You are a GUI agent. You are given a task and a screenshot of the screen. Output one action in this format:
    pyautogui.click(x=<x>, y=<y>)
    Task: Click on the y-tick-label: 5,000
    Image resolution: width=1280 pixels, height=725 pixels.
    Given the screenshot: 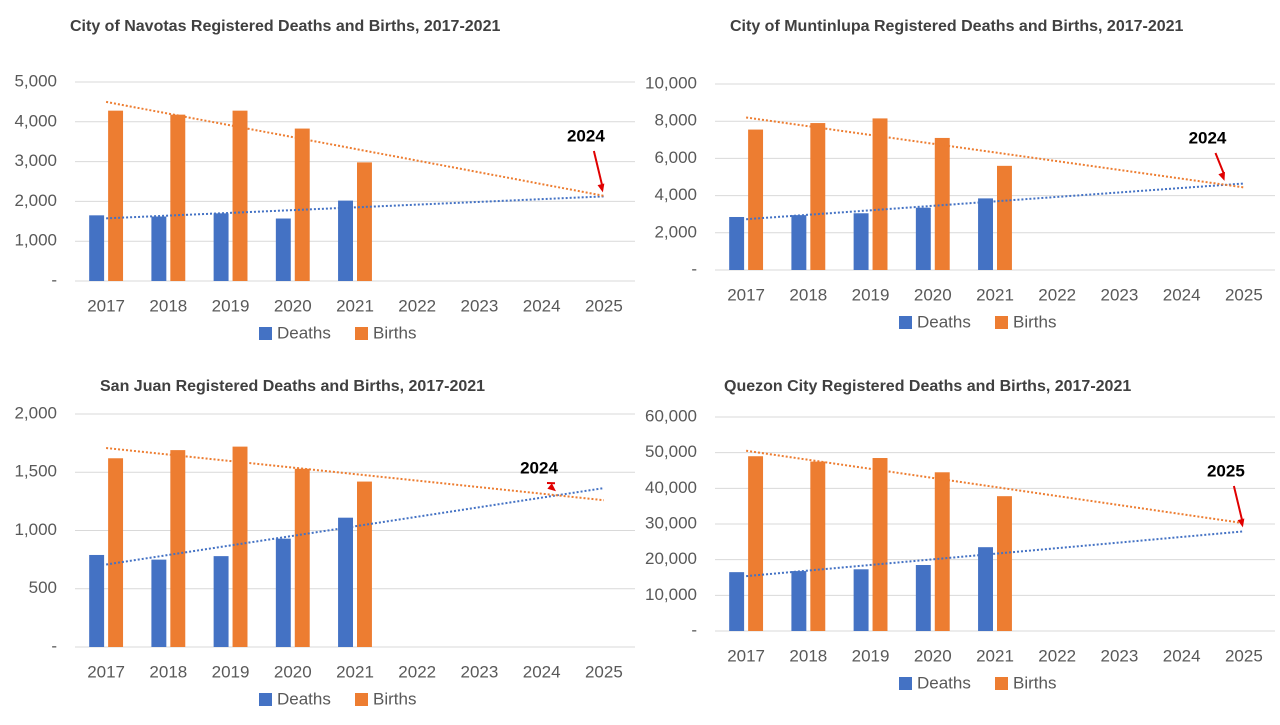 What is the action you would take?
    pyautogui.click(x=35, y=80)
    